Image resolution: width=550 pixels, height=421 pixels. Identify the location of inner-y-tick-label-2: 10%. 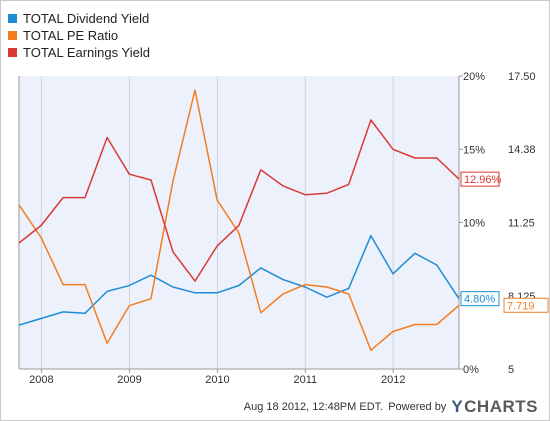
(474, 224).